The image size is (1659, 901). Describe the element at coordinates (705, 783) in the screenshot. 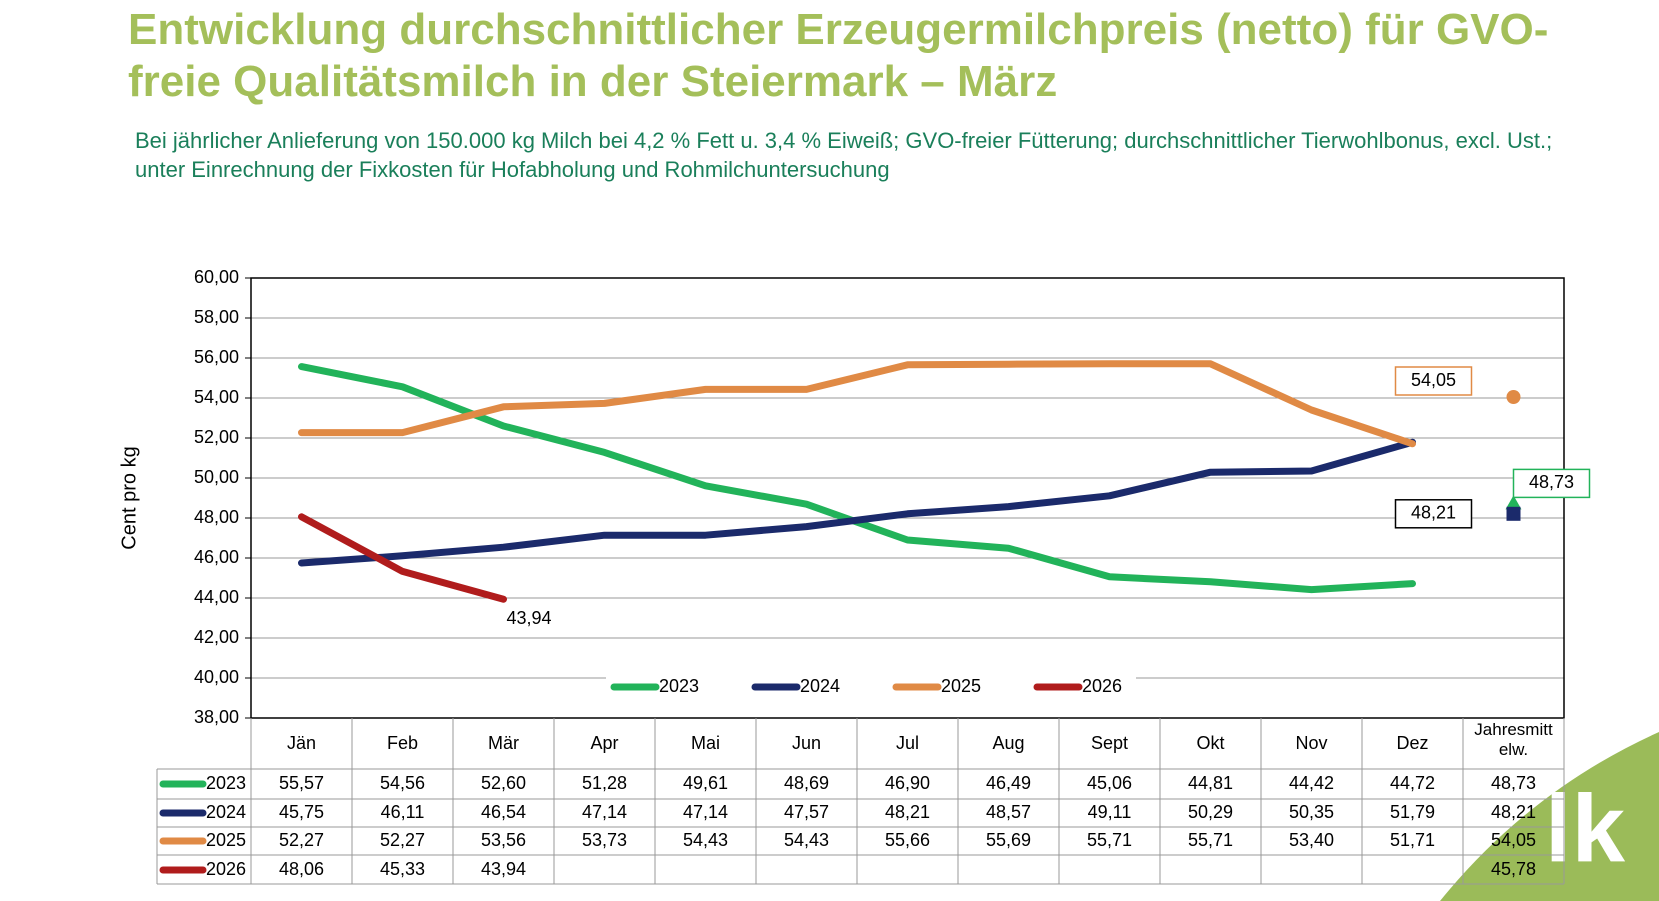

I see `table-cell: 49,61` at that location.